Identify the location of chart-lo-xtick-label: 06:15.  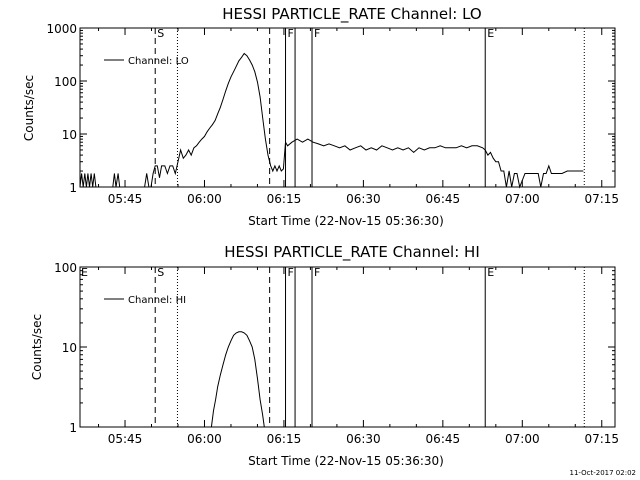
(284, 199).